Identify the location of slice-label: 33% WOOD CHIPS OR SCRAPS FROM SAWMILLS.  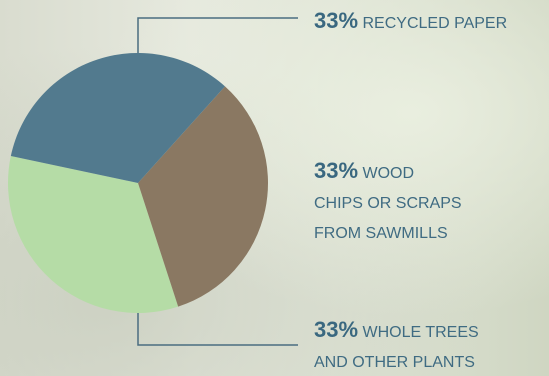
(389, 202).